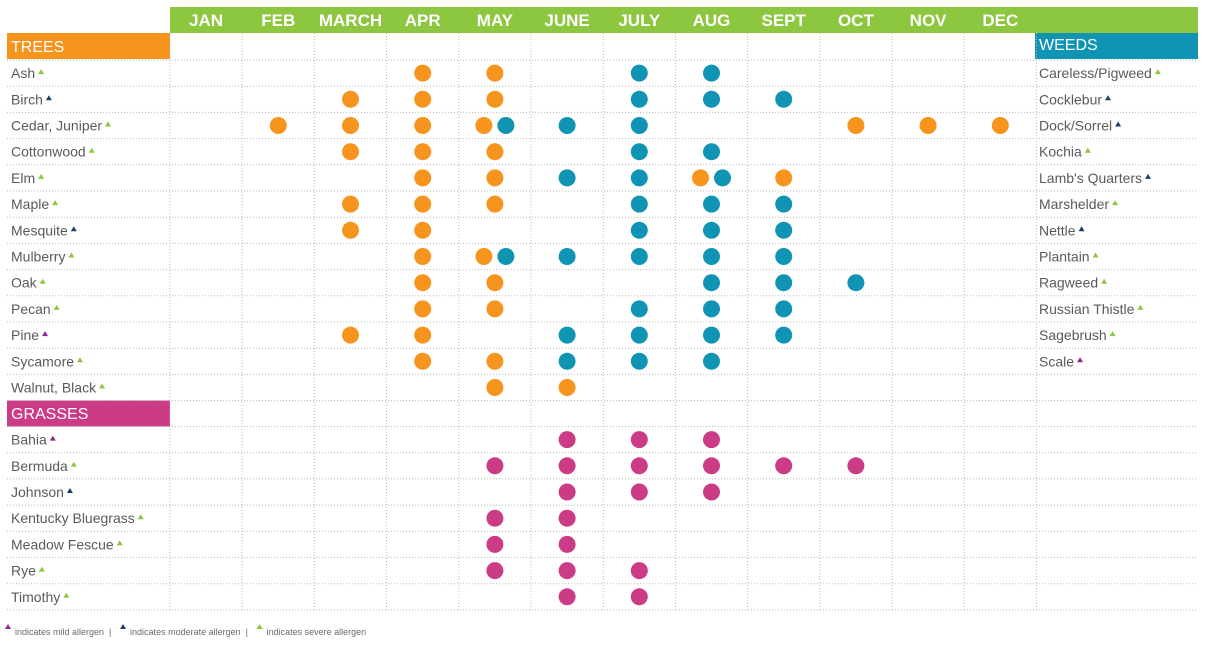 The height and width of the screenshot is (648, 1206). I want to click on grass-name-label: Bermuda, so click(39, 466).